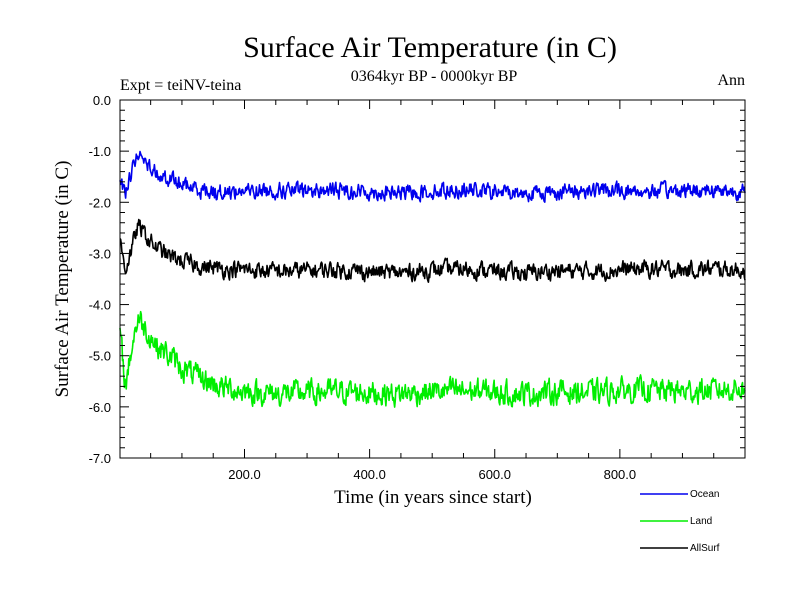 The image size is (800, 600). I want to click on y-axis-label: Surface Air Temperature (in C), so click(62, 279).